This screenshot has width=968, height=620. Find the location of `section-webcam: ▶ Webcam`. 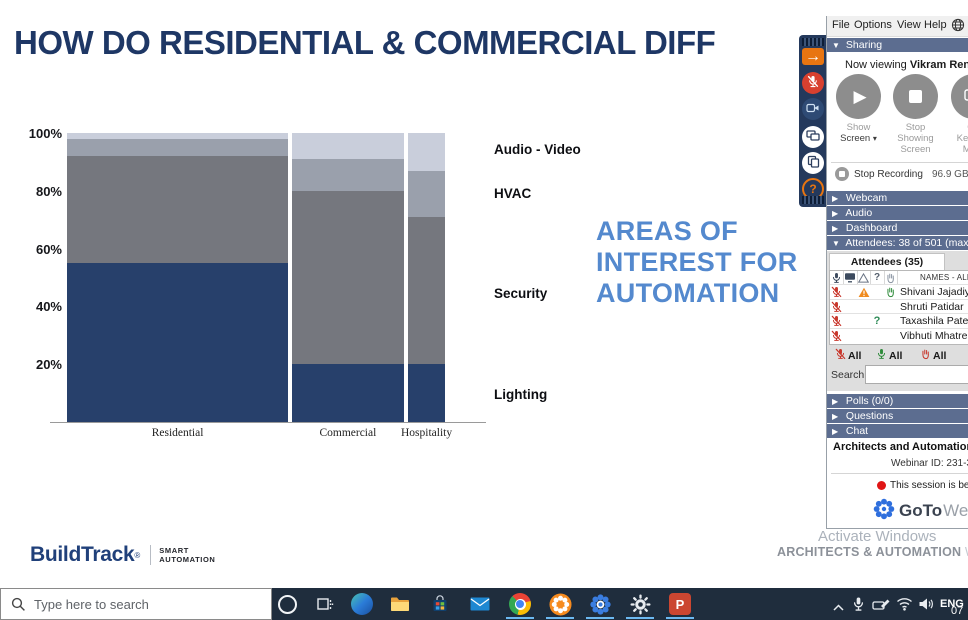

section-webcam: ▶ Webcam is located at coordinates (897, 198).